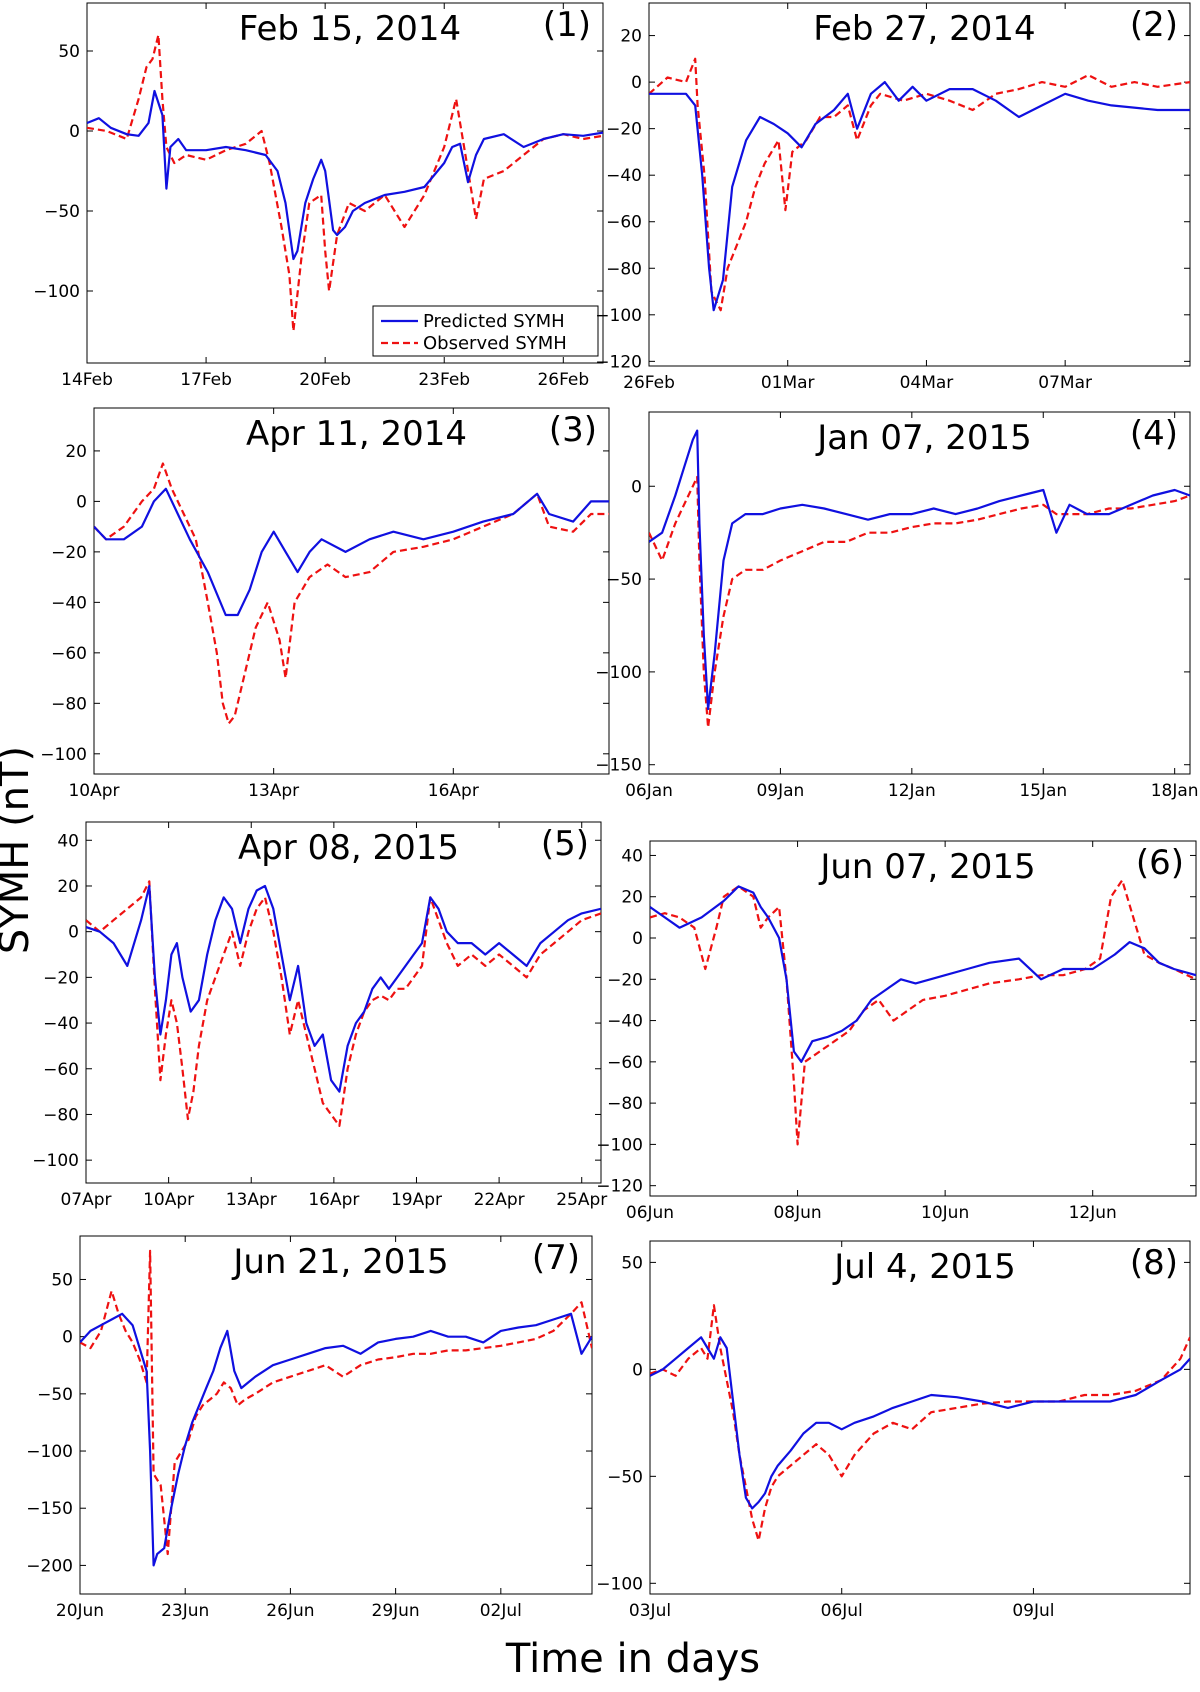  What do you see at coordinates (93, 791) in the screenshot?
I see `x-tick-label: 10Apr` at bounding box center [93, 791].